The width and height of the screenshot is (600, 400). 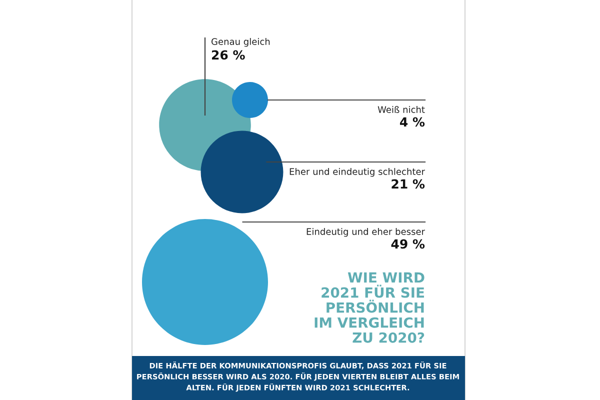 I want to click on data-label: 26 %, so click(x=228, y=55).